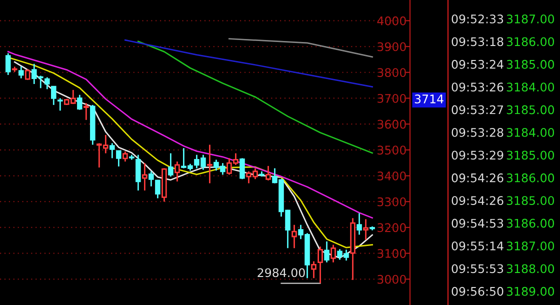 The width and height of the screenshot is (560, 305). What do you see at coordinates (391, 21) in the screenshot?
I see `y-tick-label: 4000` at bounding box center [391, 21].